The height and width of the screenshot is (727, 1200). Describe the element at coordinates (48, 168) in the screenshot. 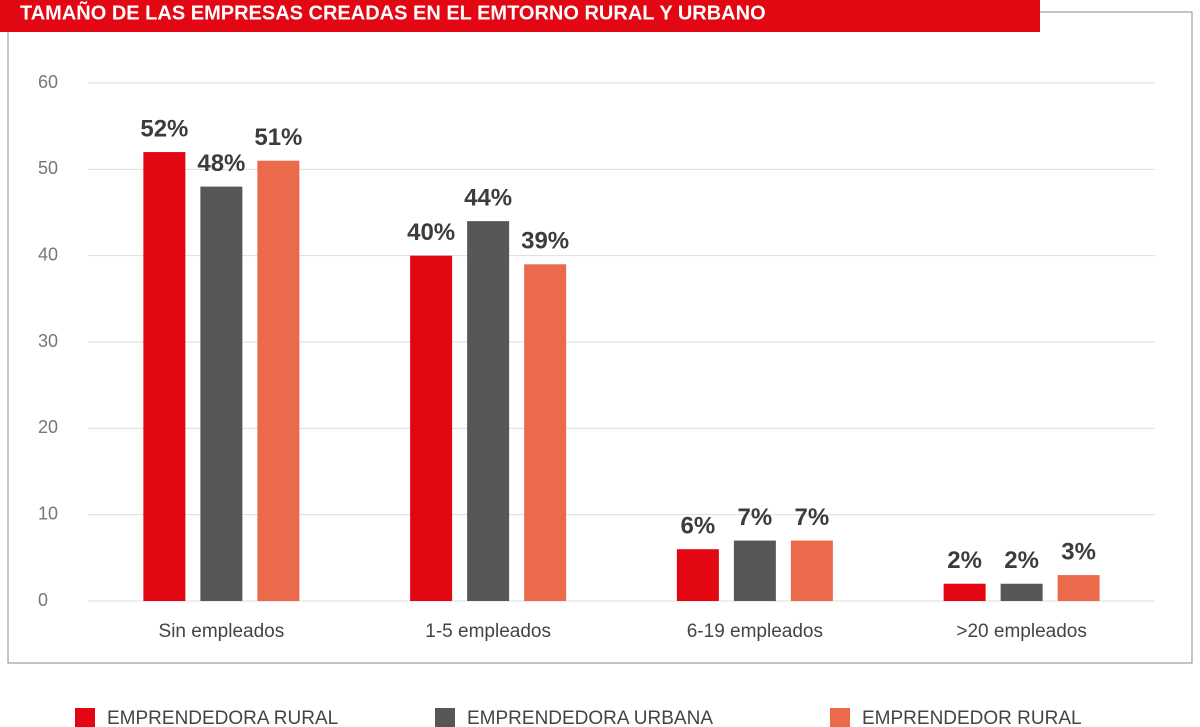

I see `y-tick-label: 50` at that location.